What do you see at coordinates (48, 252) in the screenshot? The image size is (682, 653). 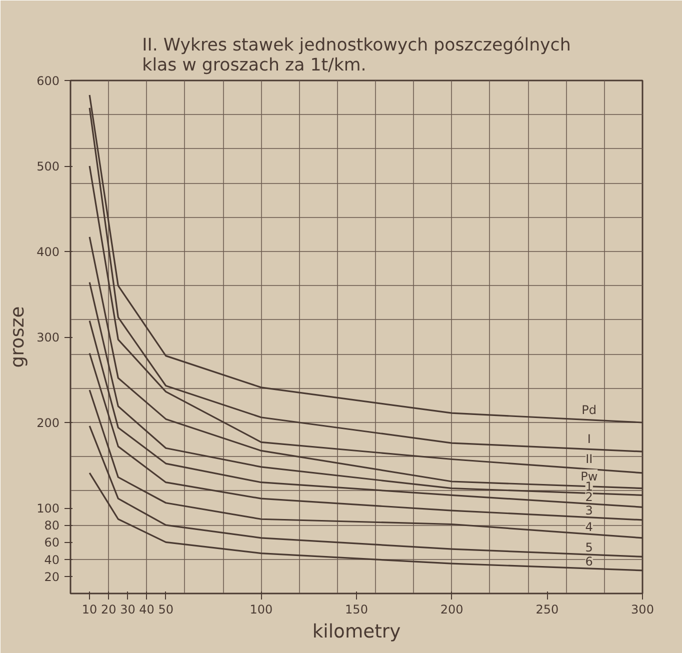 I see `y-tick-label: 400` at bounding box center [48, 252].